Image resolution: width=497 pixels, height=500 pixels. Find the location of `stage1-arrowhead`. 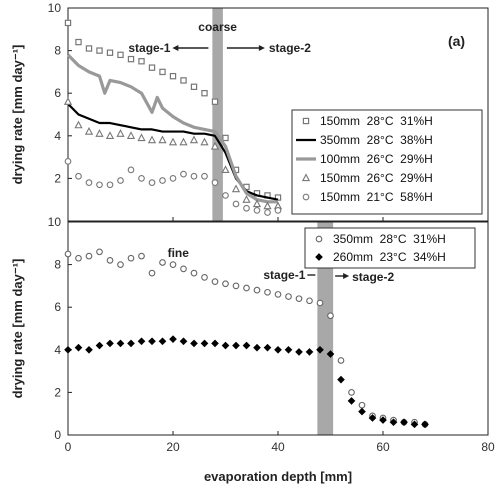

stage1-arrowhead is located at coordinates (175, 48).